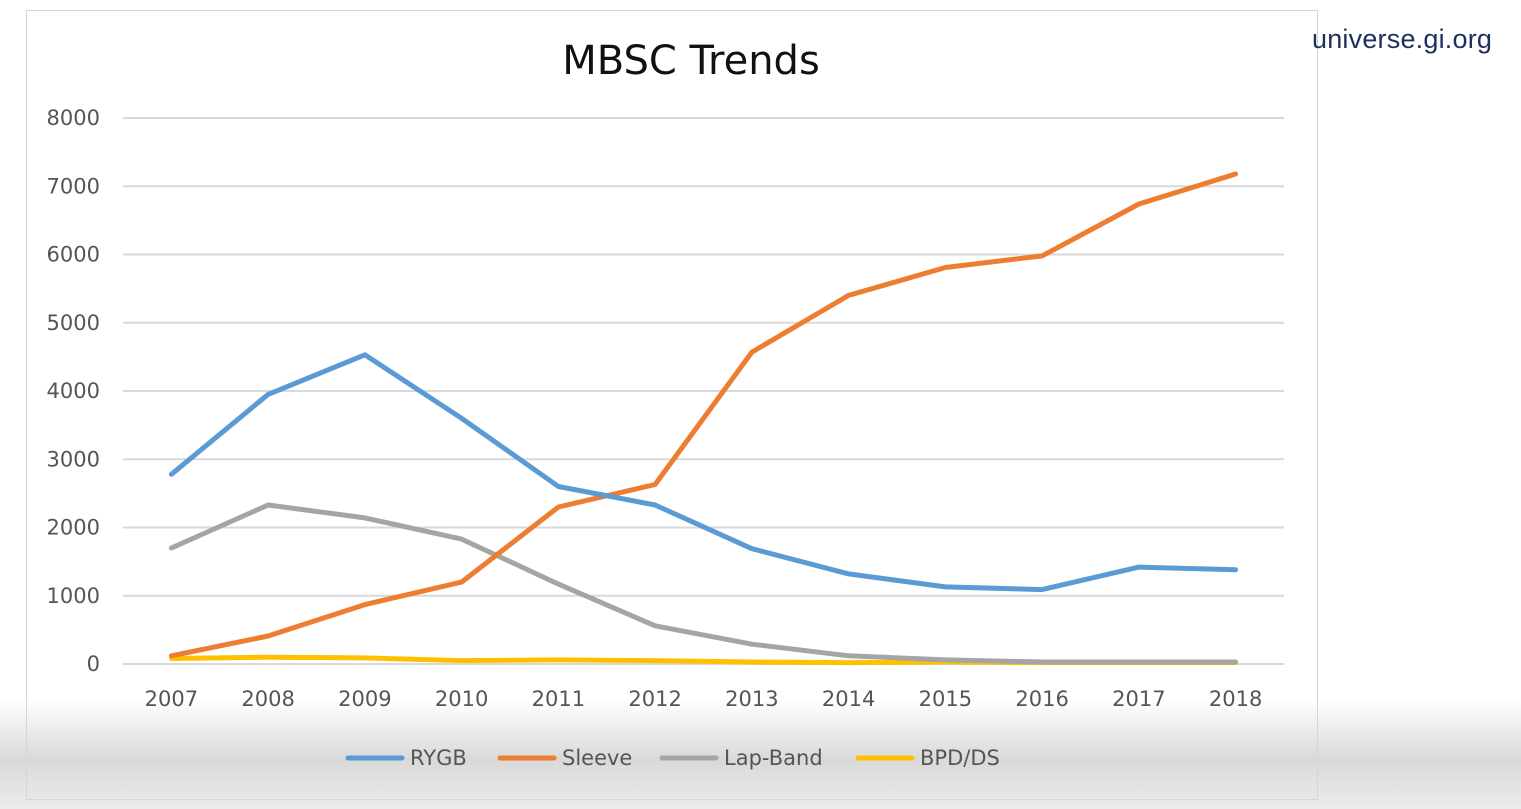  What do you see at coordinates (848, 699) in the screenshot?
I see `x-tick-label: 2014` at bounding box center [848, 699].